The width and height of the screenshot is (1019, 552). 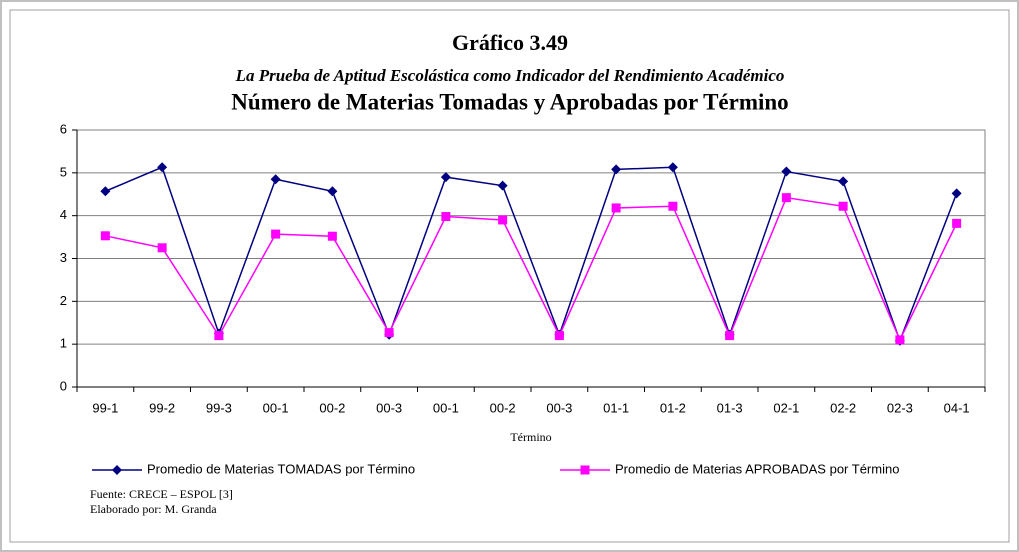 What do you see at coordinates (63, 257) in the screenshot?
I see `y-tick-label: 3` at bounding box center [63, 257].